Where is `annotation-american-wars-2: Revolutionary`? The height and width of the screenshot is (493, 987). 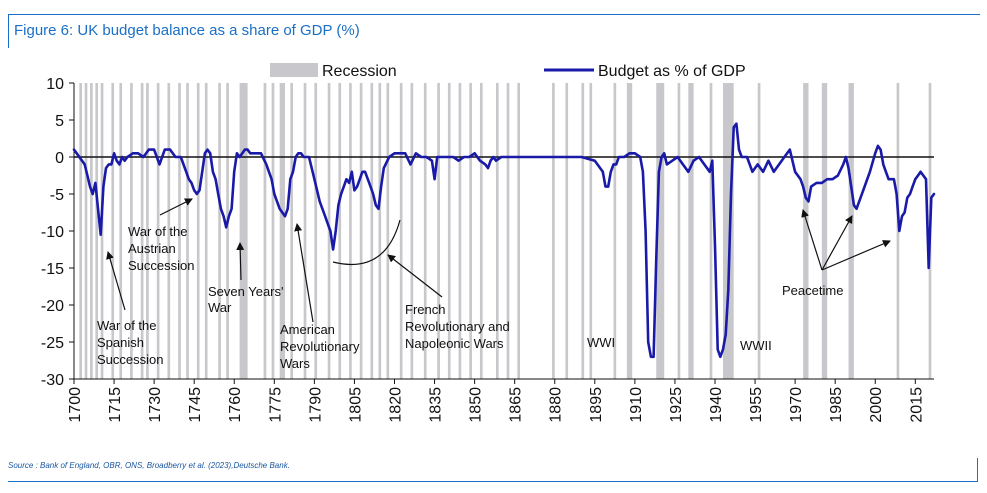
annotation-american-wars-2: Revolutionary is located at coordinates (320, 346).